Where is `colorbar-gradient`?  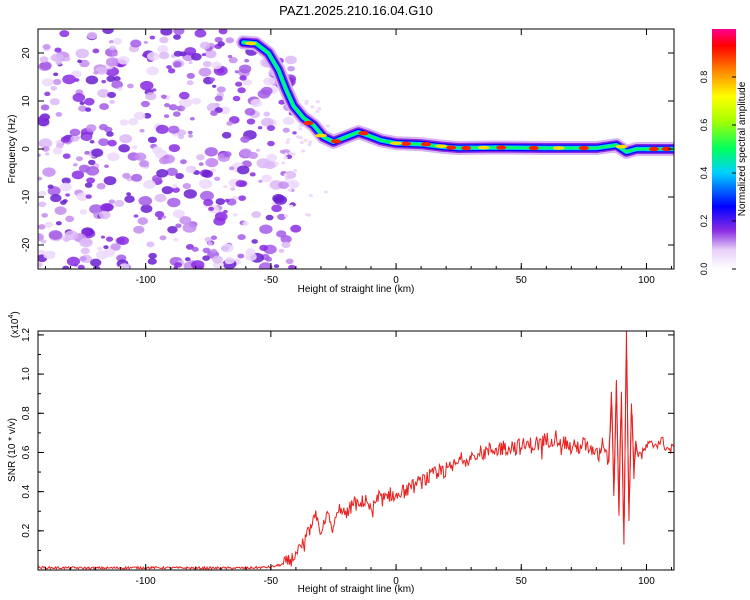
colorbar-gradient is located at coordinates (724, 149).